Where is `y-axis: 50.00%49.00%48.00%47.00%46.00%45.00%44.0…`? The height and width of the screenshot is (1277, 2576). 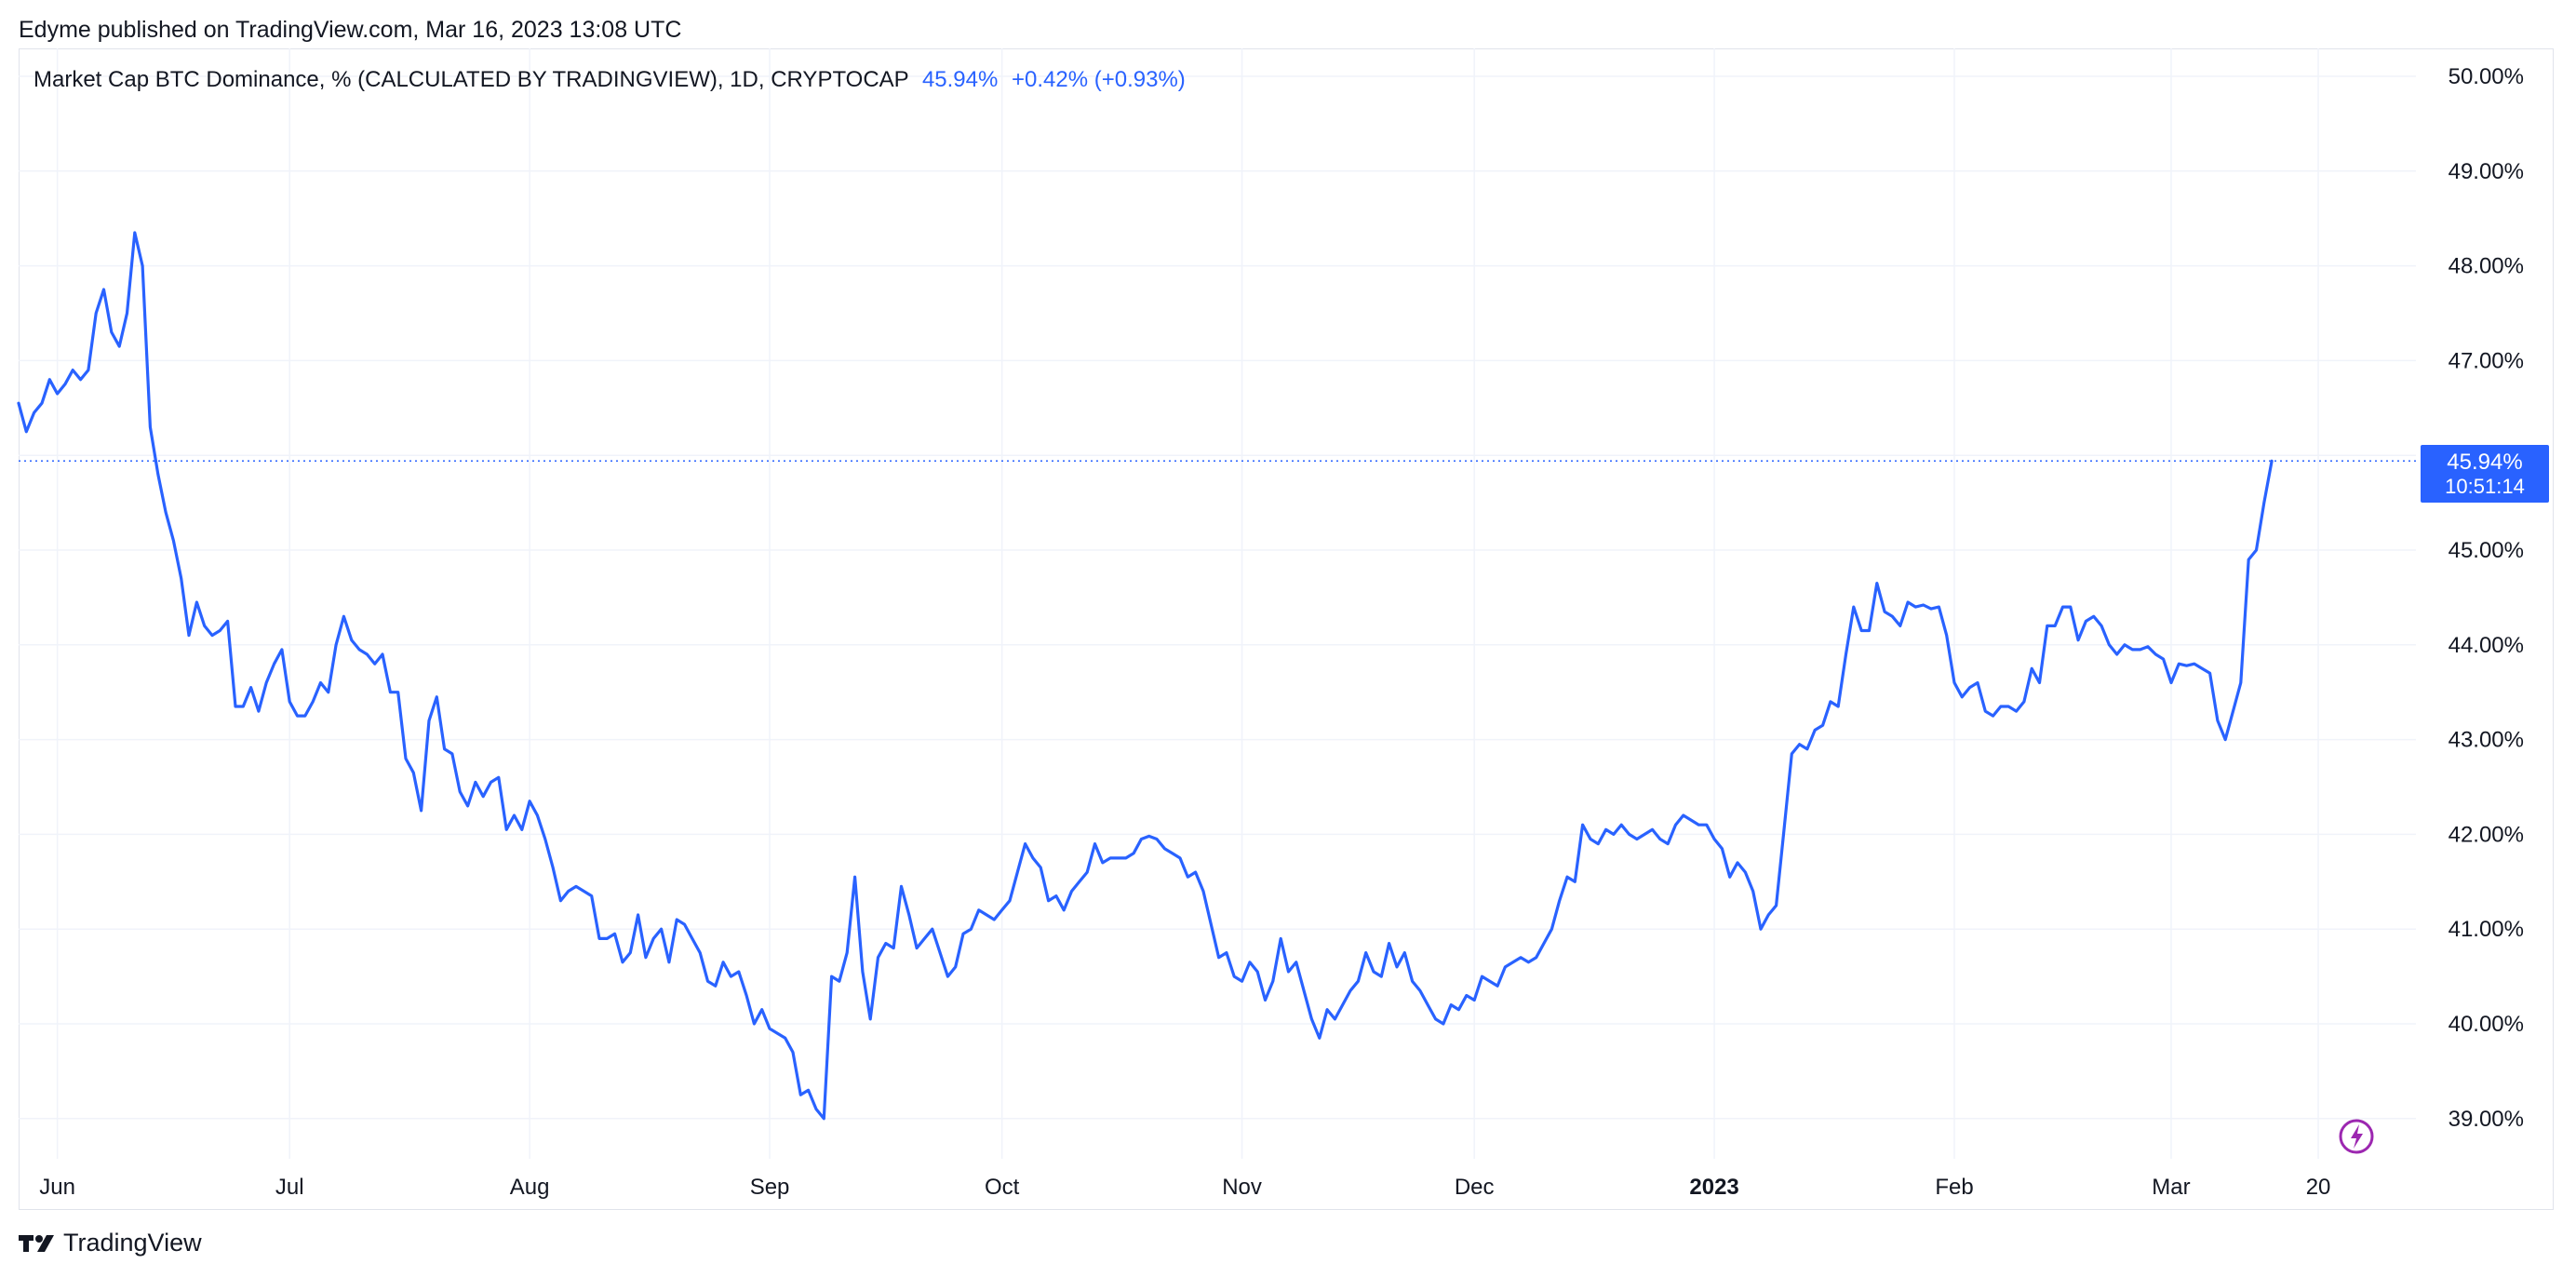
y-axis: 50.00%49.00%48.00%47.00%46.00%45.00%44.0… is located at coordinates (2486, 598).